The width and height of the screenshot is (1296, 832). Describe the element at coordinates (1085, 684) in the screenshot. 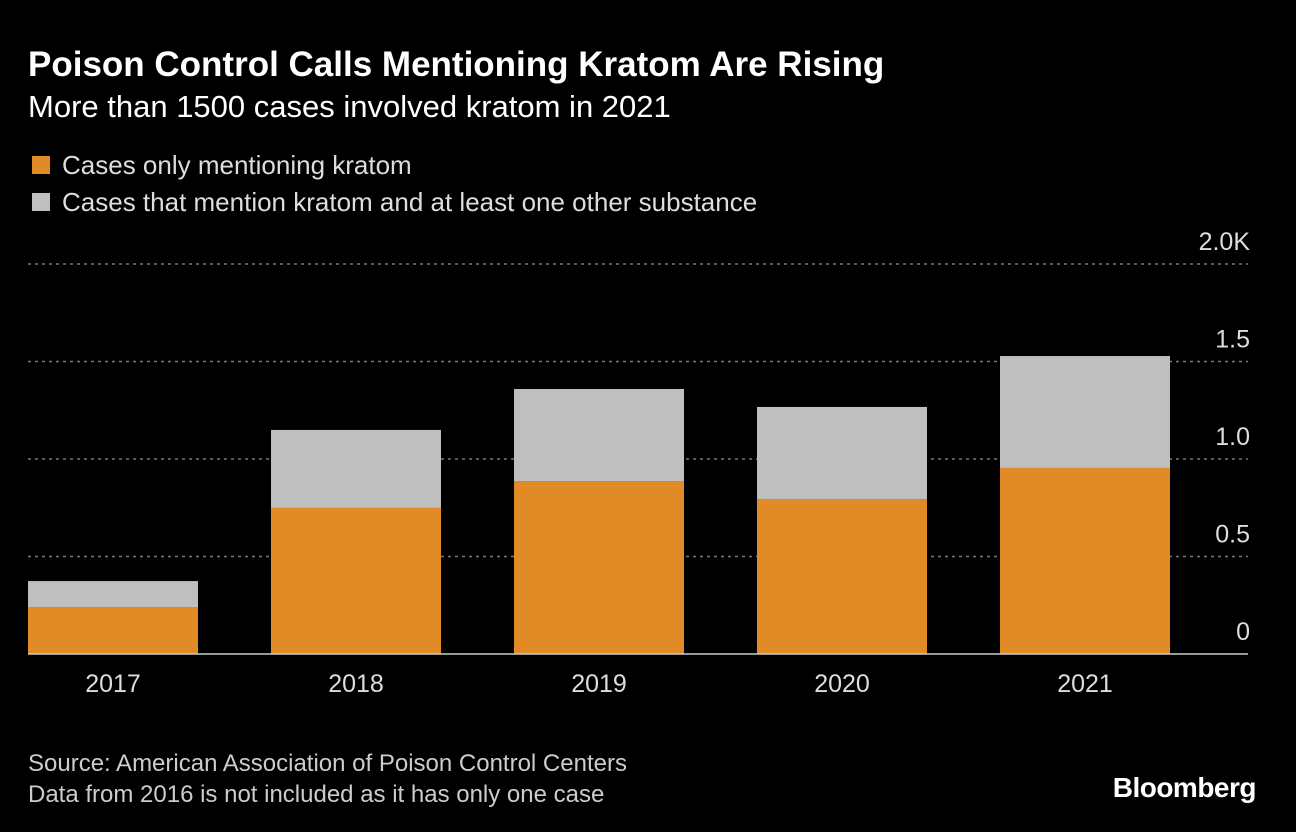

I see `x-tick-label: 2021` at that location.